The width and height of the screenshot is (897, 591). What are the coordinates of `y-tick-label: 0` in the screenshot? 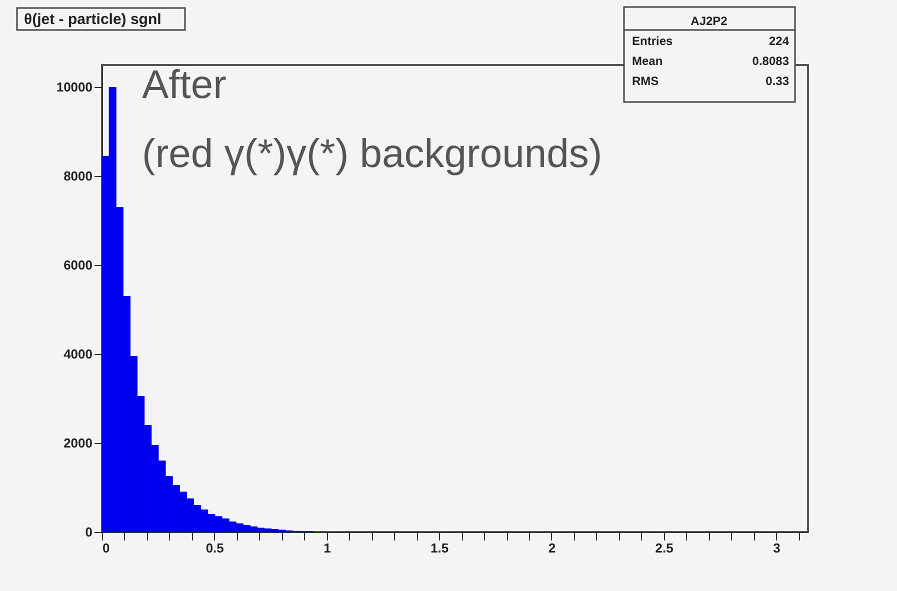 It's located at (88, 532).